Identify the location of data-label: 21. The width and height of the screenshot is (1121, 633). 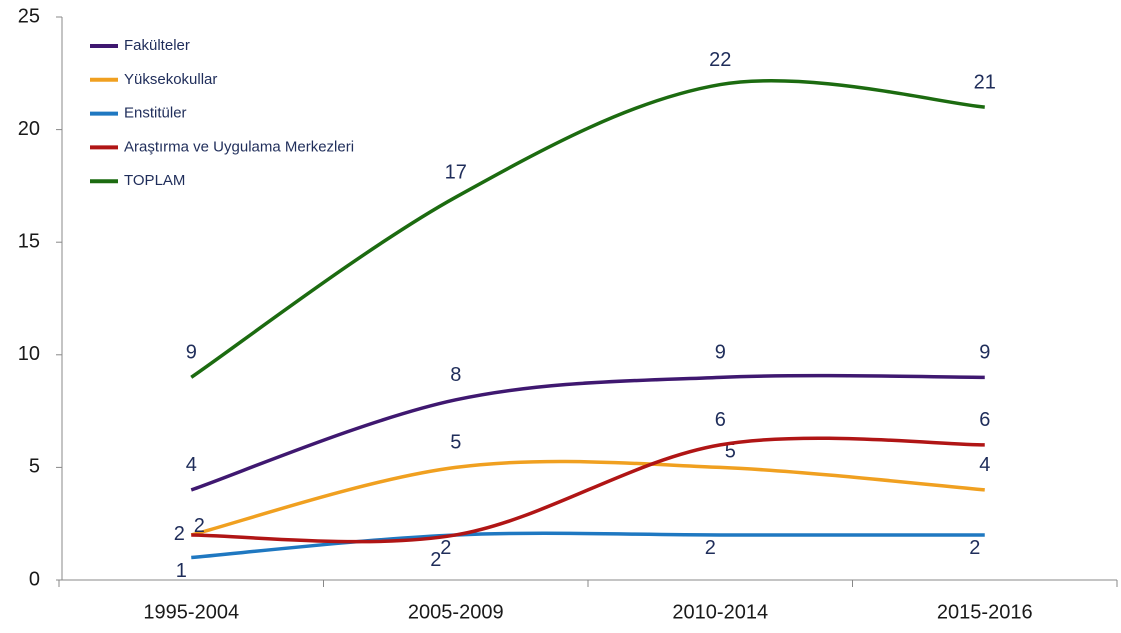
(985, 82).